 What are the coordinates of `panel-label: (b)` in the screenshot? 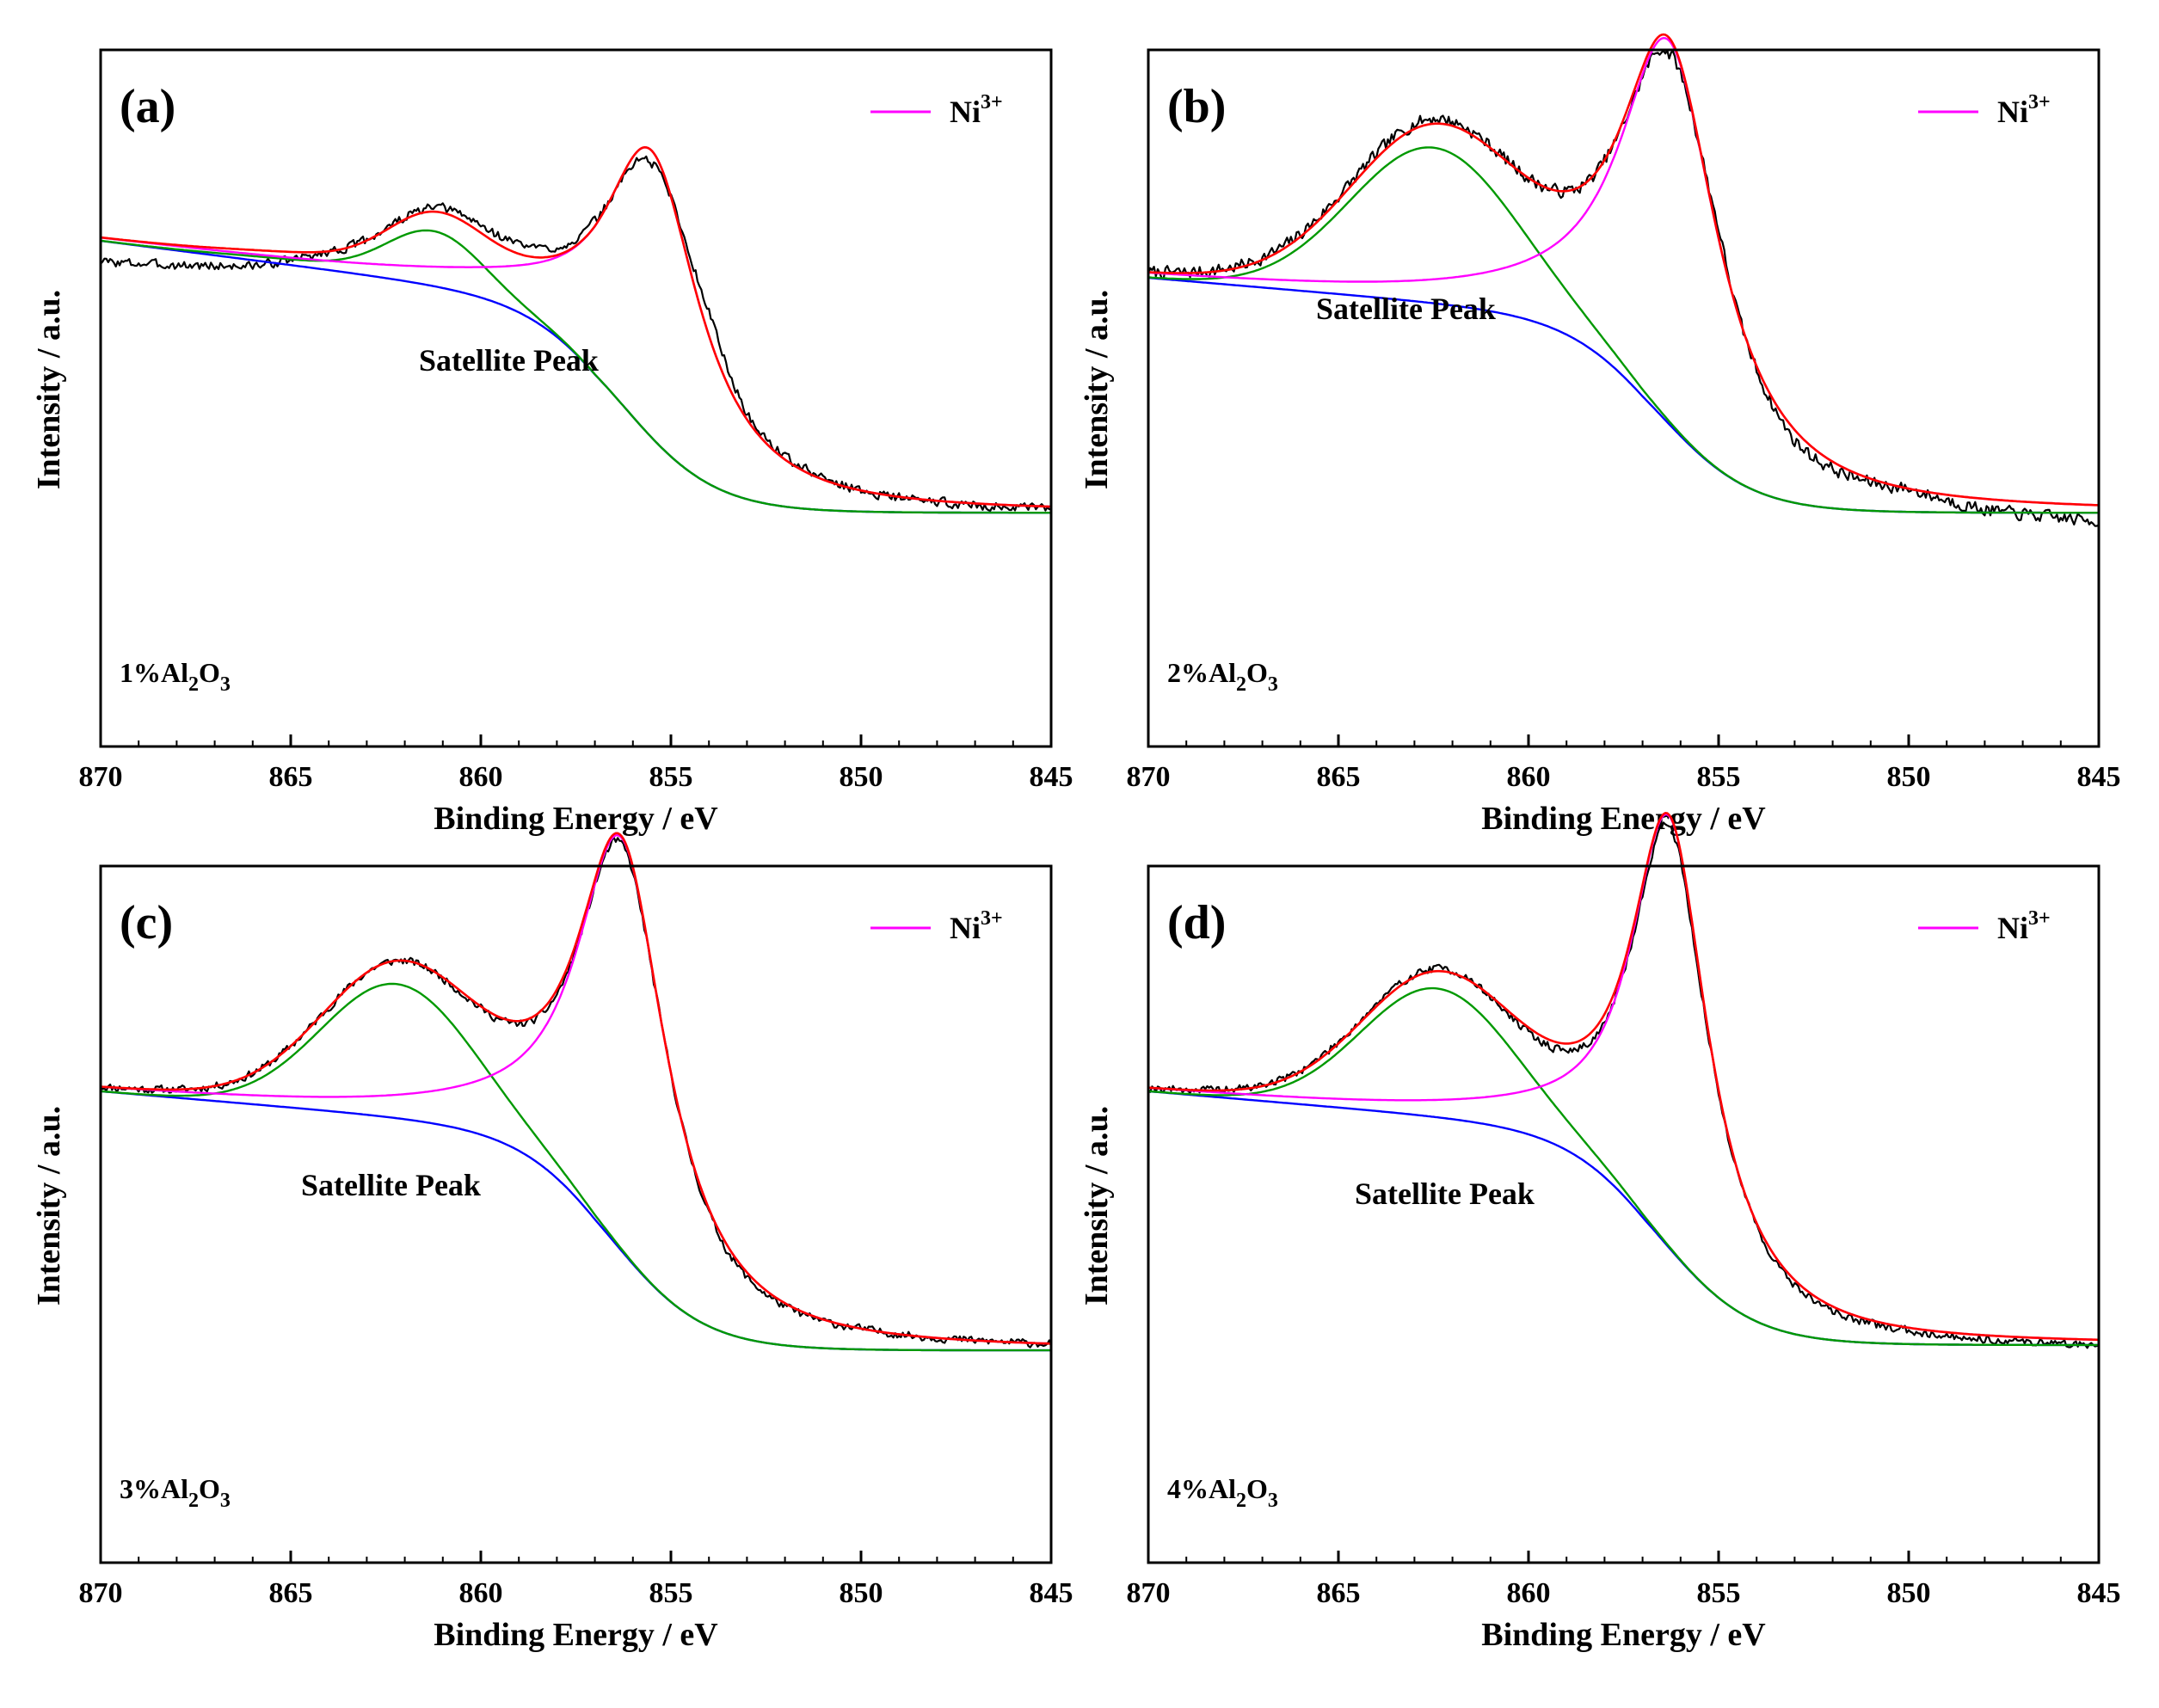 It's located at (1196, 107).